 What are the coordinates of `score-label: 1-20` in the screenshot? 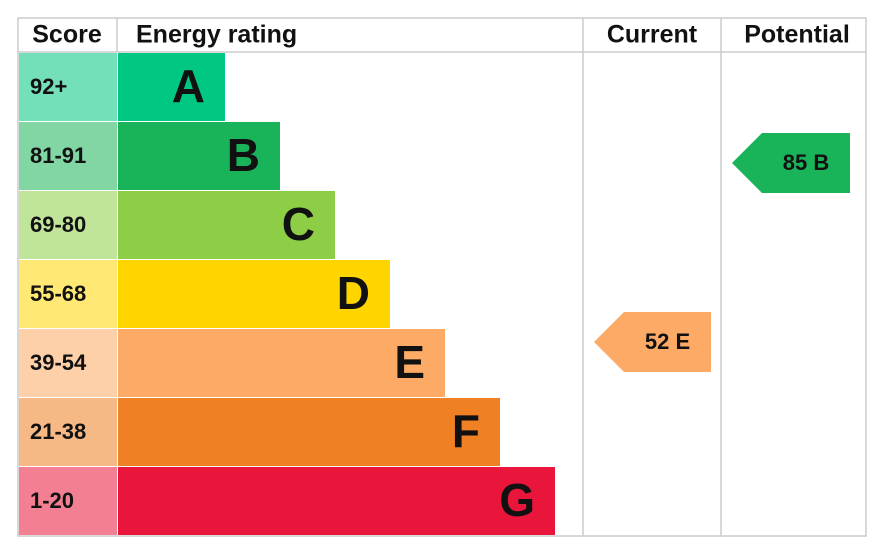 It's located at (52, 500).